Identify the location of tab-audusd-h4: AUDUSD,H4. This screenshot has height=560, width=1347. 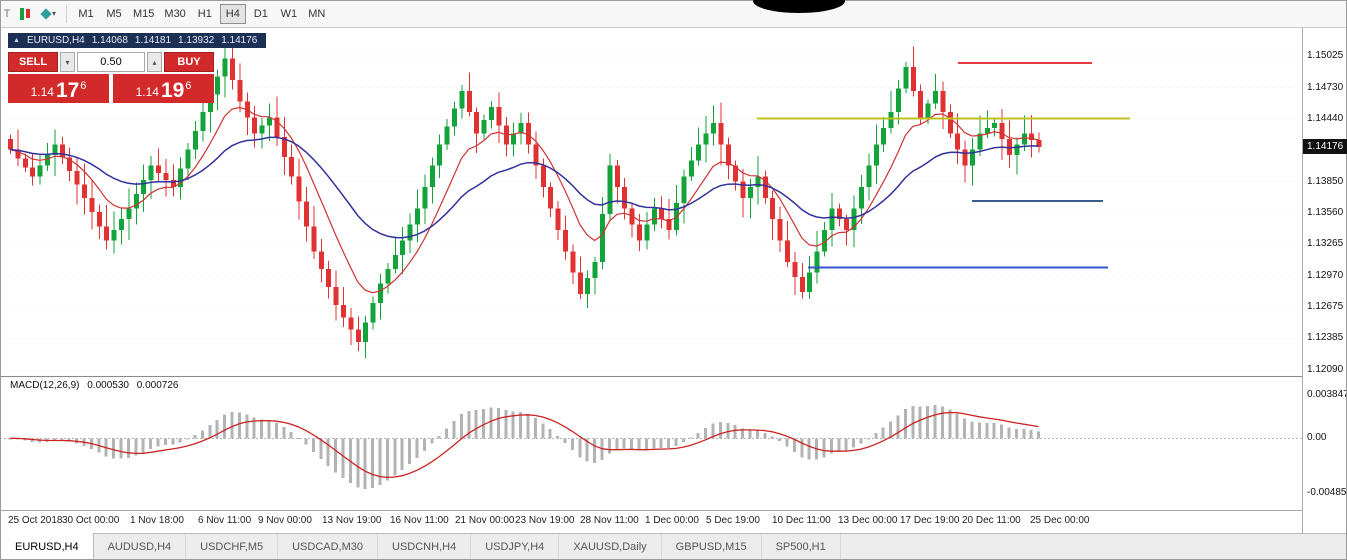
(140, 547).